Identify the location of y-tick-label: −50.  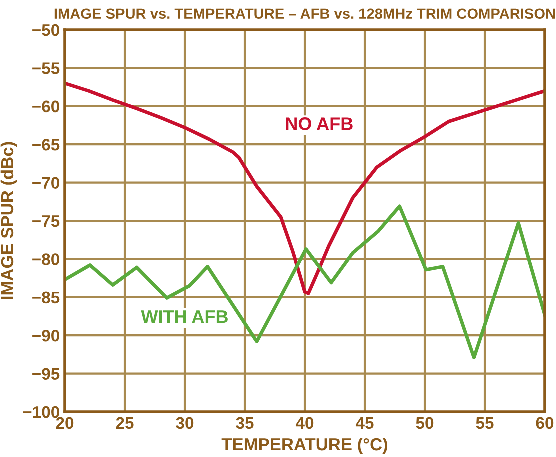
(46, 30).